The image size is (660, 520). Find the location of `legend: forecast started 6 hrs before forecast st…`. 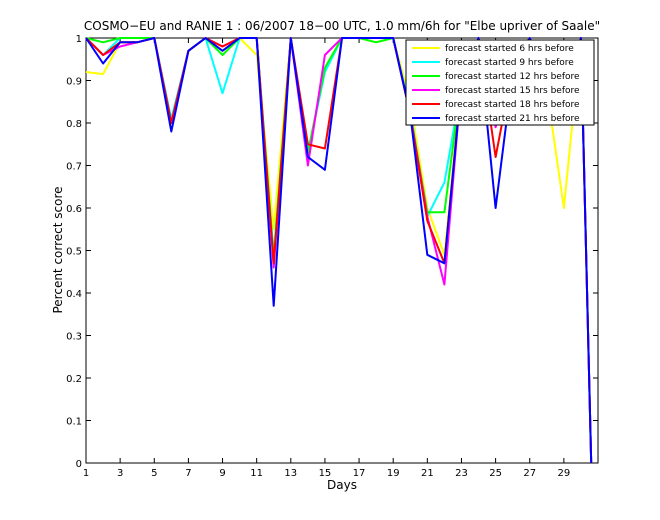

legend: forecast started 6 hrs before forecast st… is located at coordinates (500, 82).